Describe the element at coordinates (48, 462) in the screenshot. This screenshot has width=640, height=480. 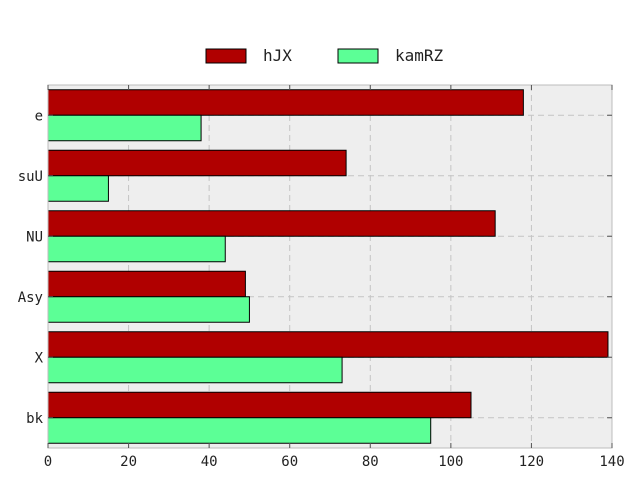
I see `x-tick-label: 0` at that location.